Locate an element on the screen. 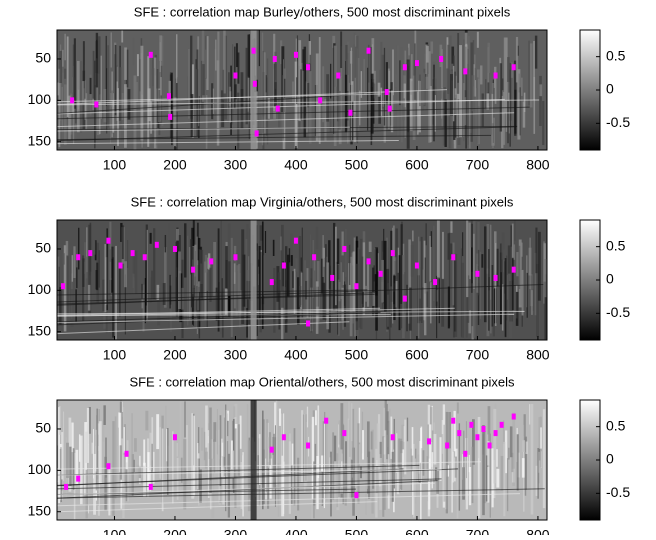 The width and height of the screenshot is (656, 540). y-tick-label: 100 is located at coordinates (40, 99).